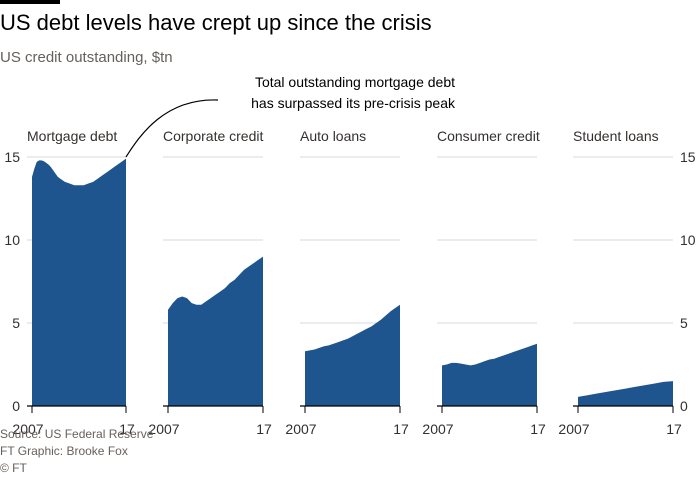 The image size is (700, 500). I want to click on y-tick-label-right: 5, so click(684, 323).